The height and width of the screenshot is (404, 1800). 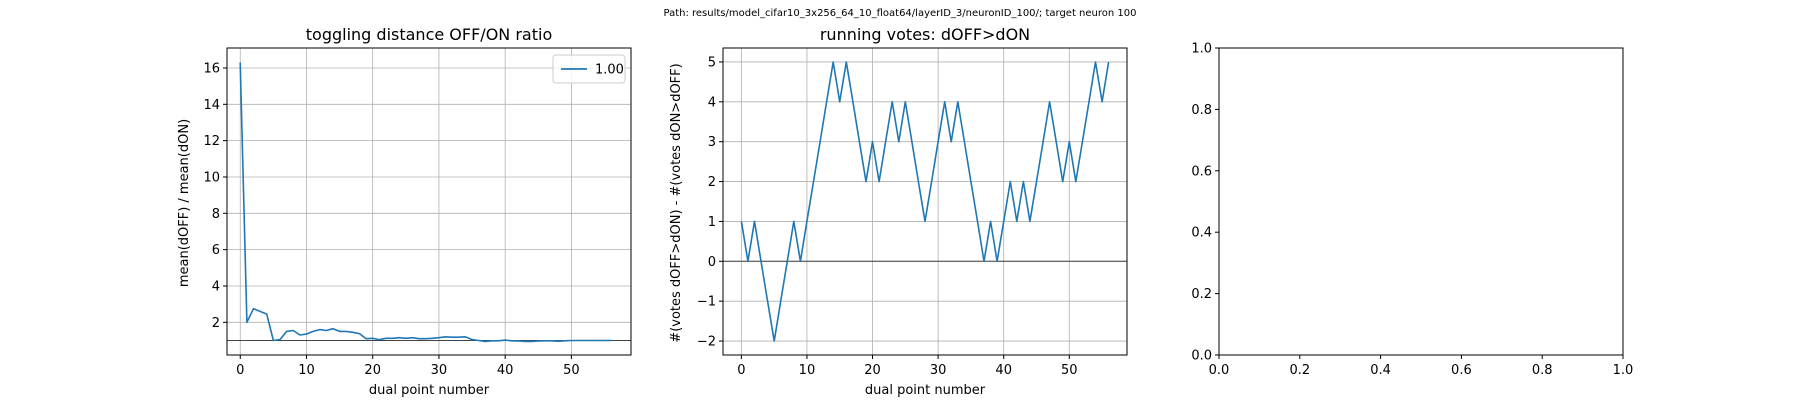 I want to click on ratio-chart-ytick-label: 10, so click(x=211, y=177).